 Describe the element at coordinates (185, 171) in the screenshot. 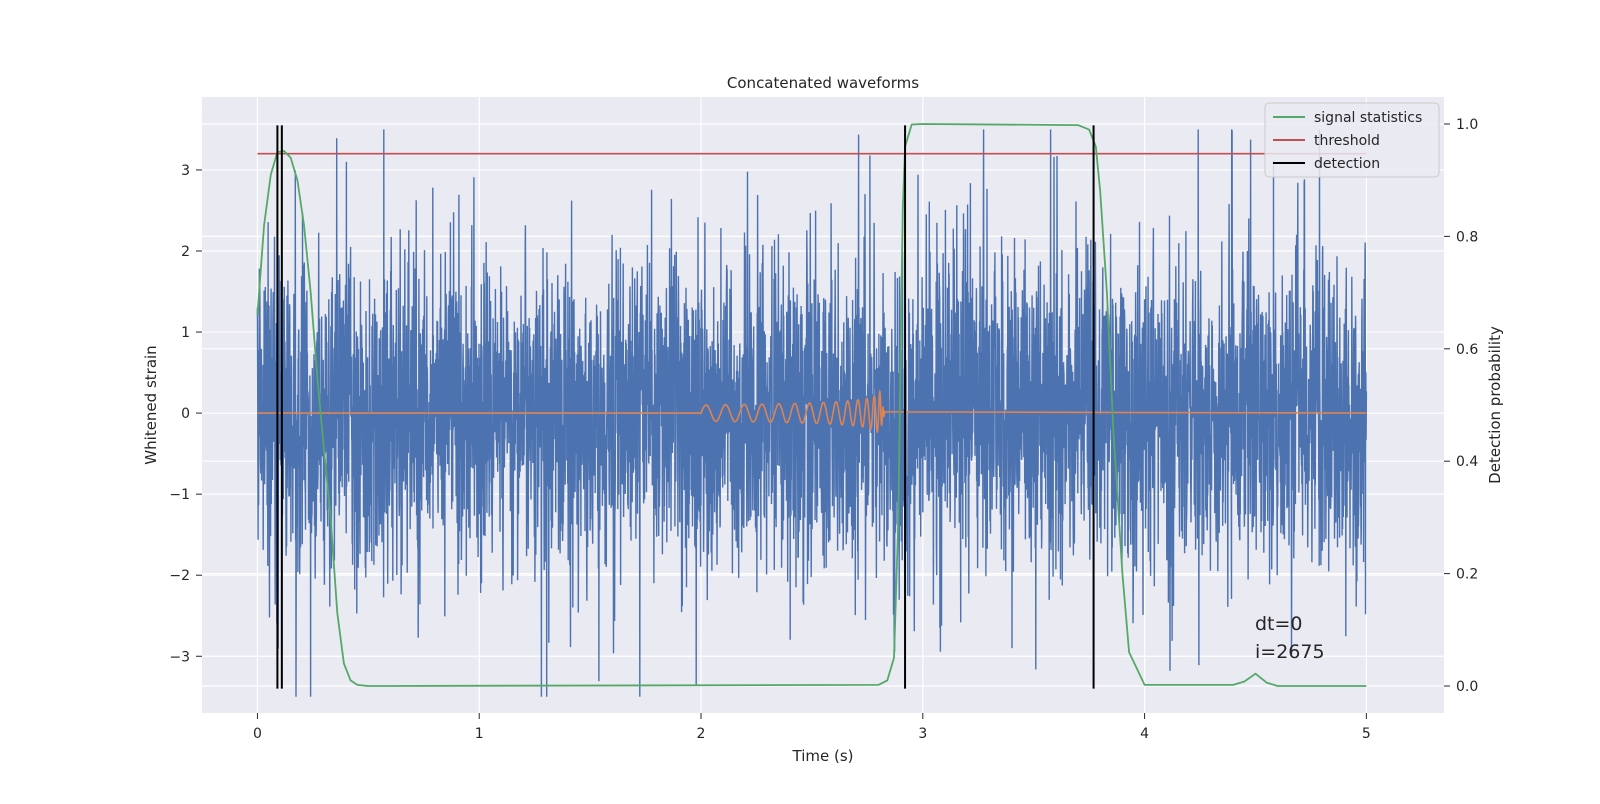

I see `y-tick-label: 3` at that location.